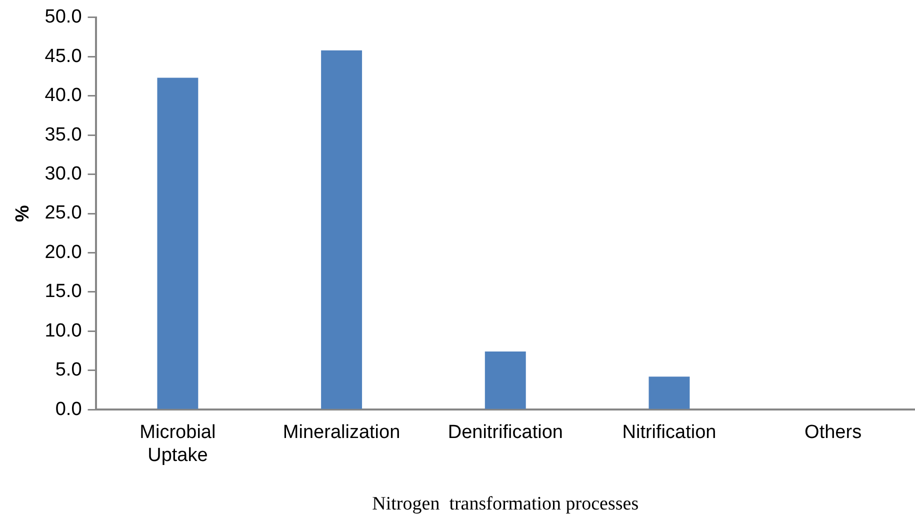  Describe the element at coordinates (63, 135) in the screenshot. I see `y-tick-label: 35.0` at that location.